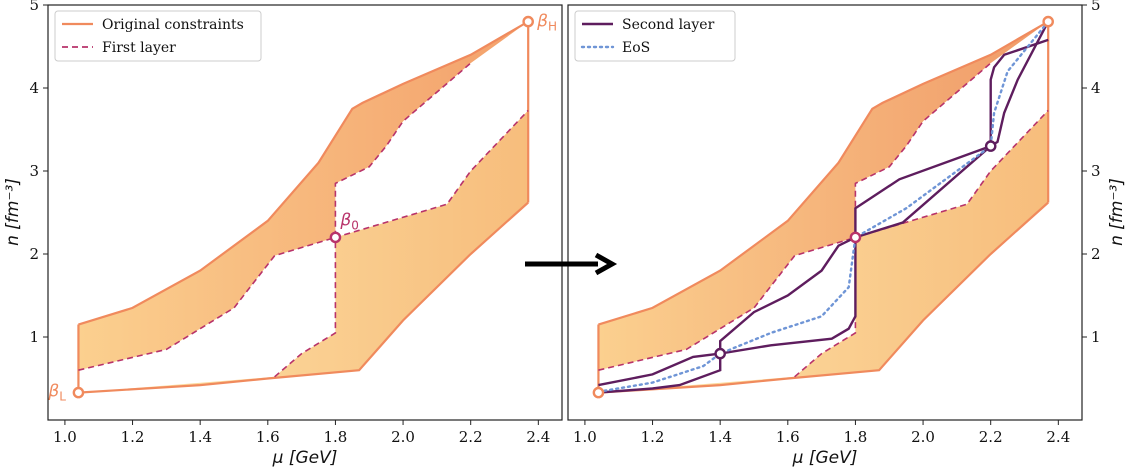  Describe the element at coordinates (173, 25) in the screenshot. I see `legend-label-original: Original constraints` at that location.